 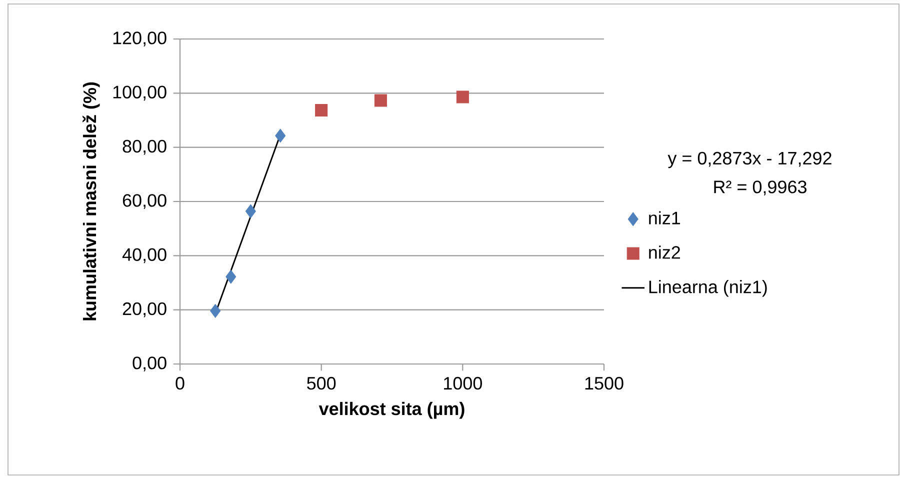 What do you see at coordinates (463, 383) in the screenshot?
I see `x-tick-label: 1000` at bounding box center [463, 383].